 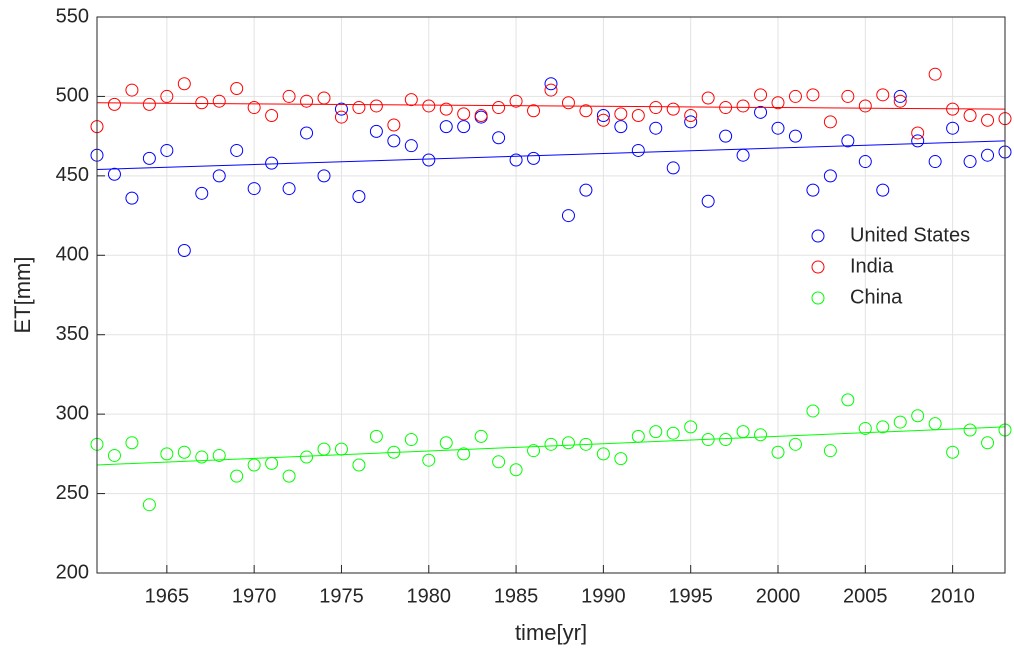 I want to click on x-tick-label: 1965, so click(x=167, y=596).